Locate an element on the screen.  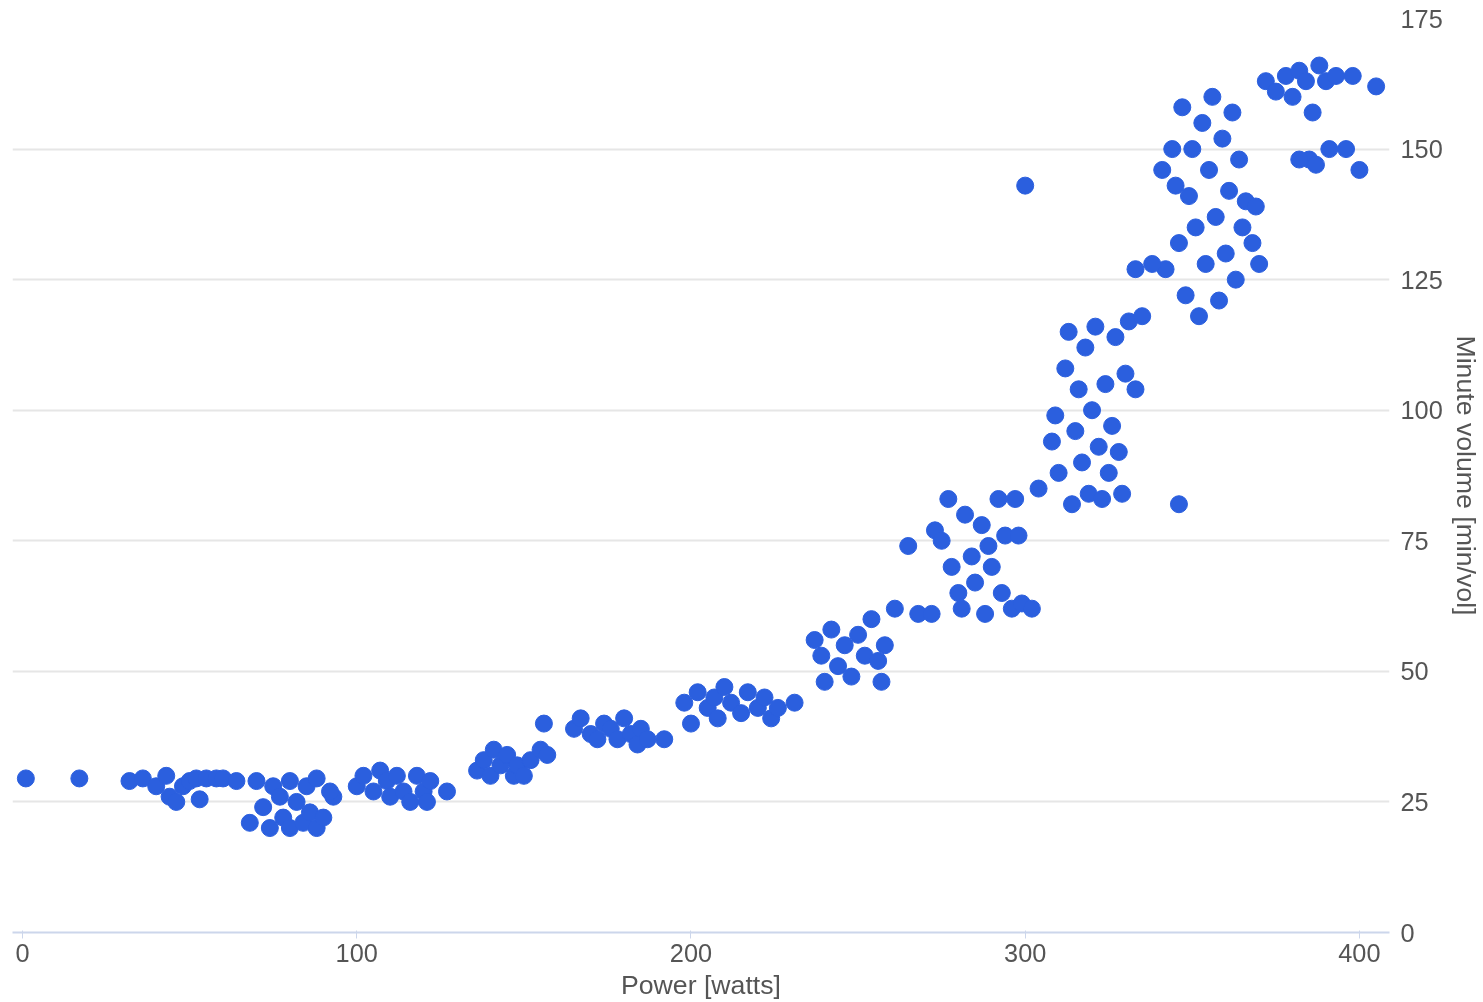
y-tick-label: 125 is located at coordinates (1421, 279).